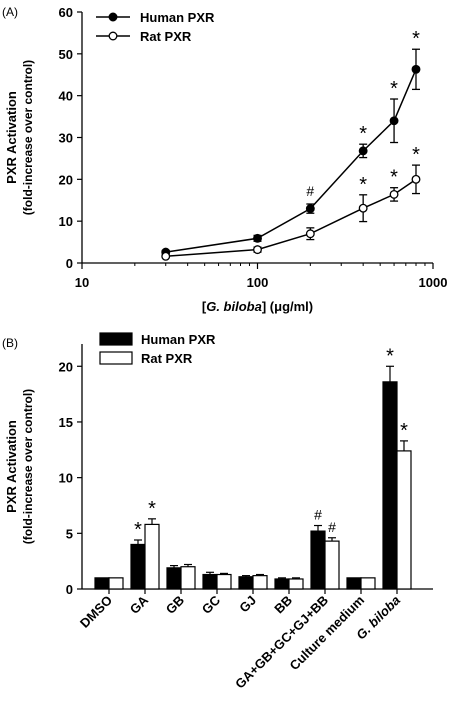  I want to click on panel-b-y-tick-label: 5, so click(69, 533).